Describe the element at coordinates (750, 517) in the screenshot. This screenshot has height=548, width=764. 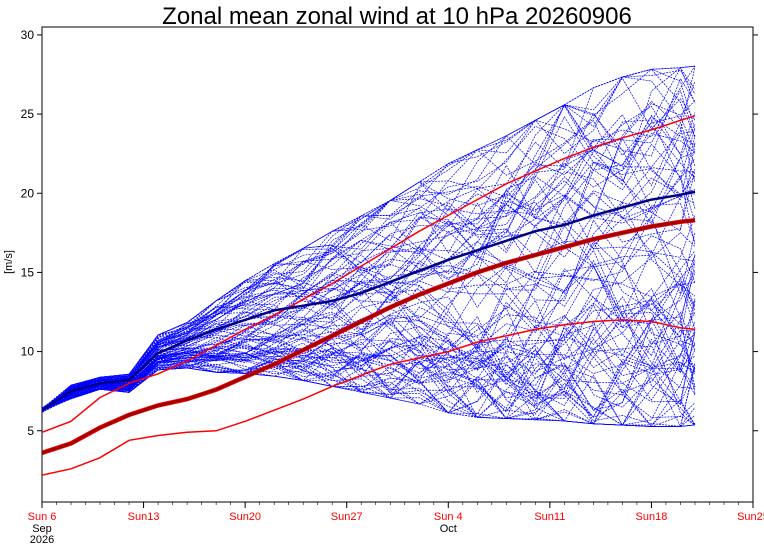
I see `x-tick-label: Sun25` at that location.